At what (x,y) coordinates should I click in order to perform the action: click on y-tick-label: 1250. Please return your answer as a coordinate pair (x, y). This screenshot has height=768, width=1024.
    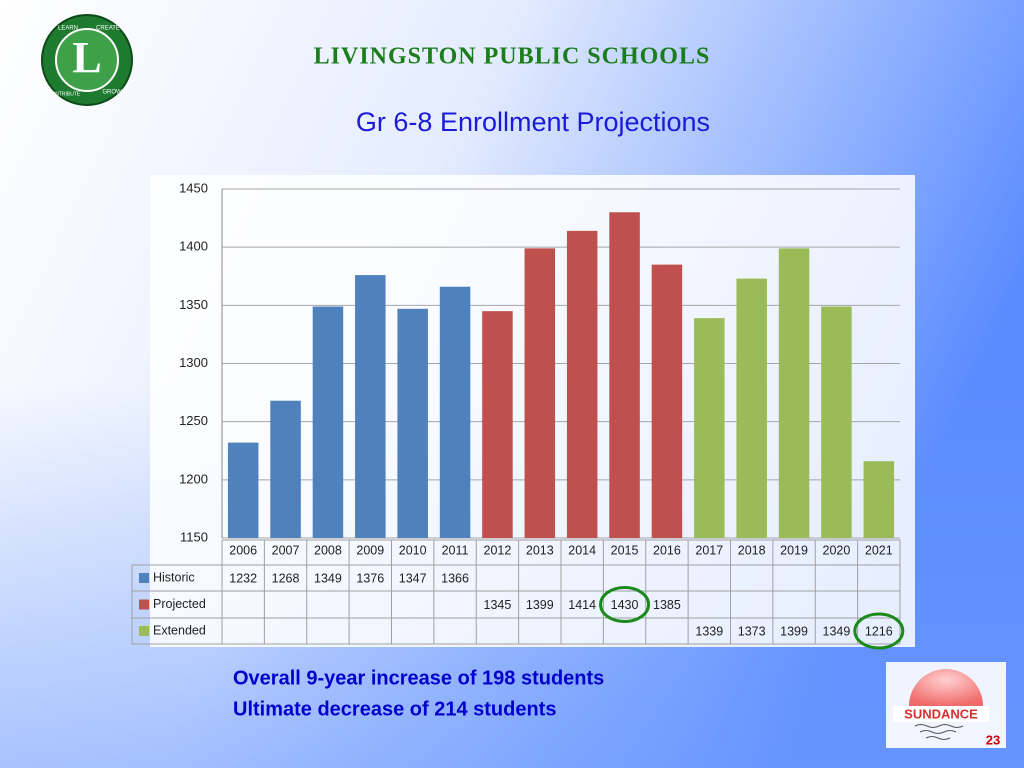
    Looking at the image, I should click on (193, 420).